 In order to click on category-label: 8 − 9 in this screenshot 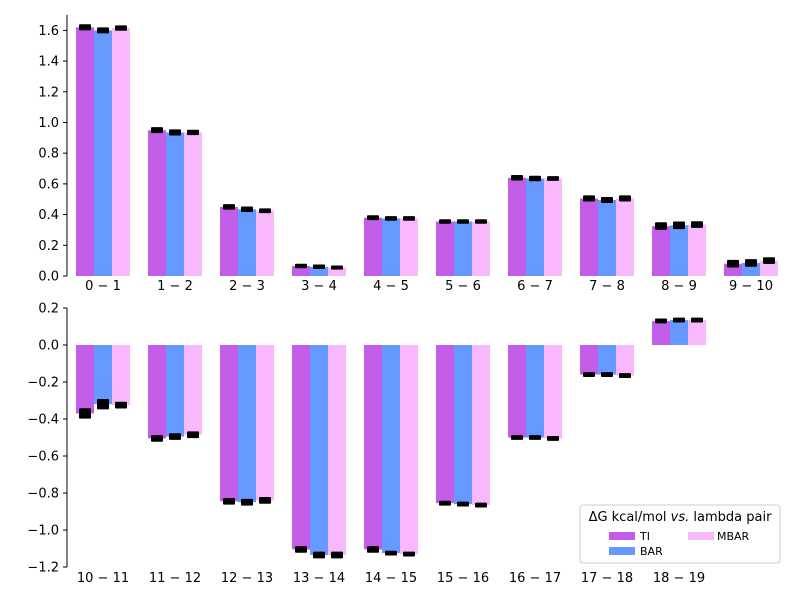, I will do `click(679, 286)`.